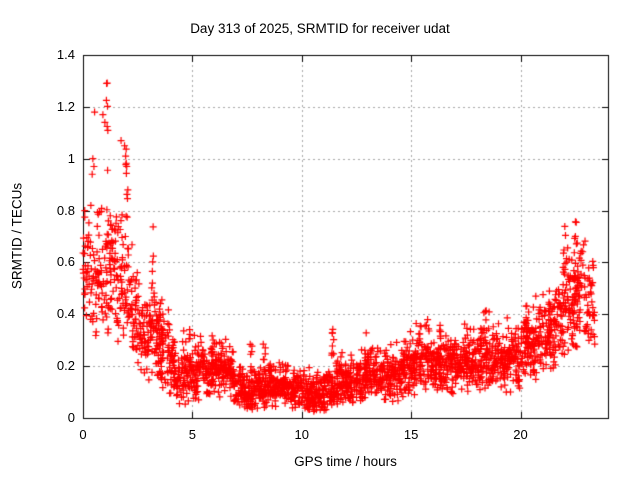 The image size is (640, 480). I want to click on y-tick-label: 0.2, so click(65, 366).